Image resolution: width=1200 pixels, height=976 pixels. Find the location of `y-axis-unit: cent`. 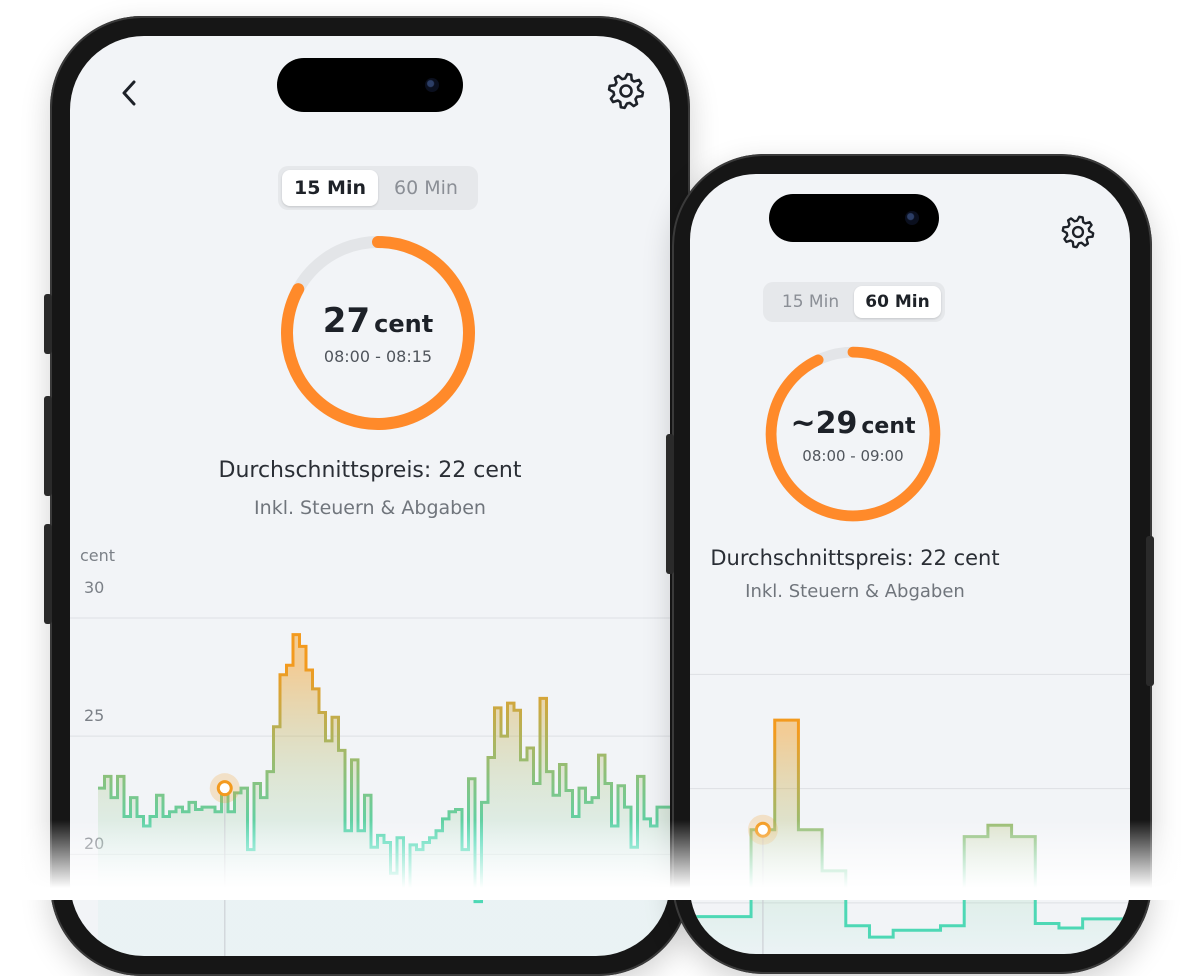

y-axis-unit: cent is located at coordinates (98, 555).